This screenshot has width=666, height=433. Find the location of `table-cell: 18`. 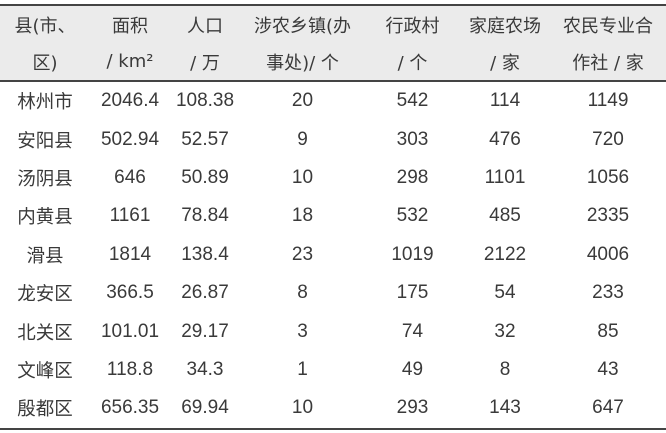

table-cell: 18 is located at coordinates (302, 216).